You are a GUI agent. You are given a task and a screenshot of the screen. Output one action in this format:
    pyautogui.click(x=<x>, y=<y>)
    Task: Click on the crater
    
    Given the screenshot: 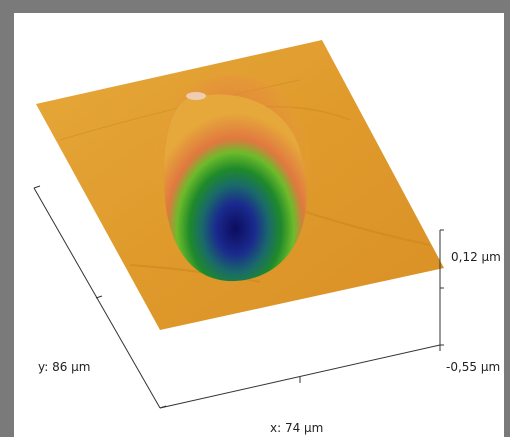 What is the action you would take?
    pyautogui.click(x=235, y=188)
    